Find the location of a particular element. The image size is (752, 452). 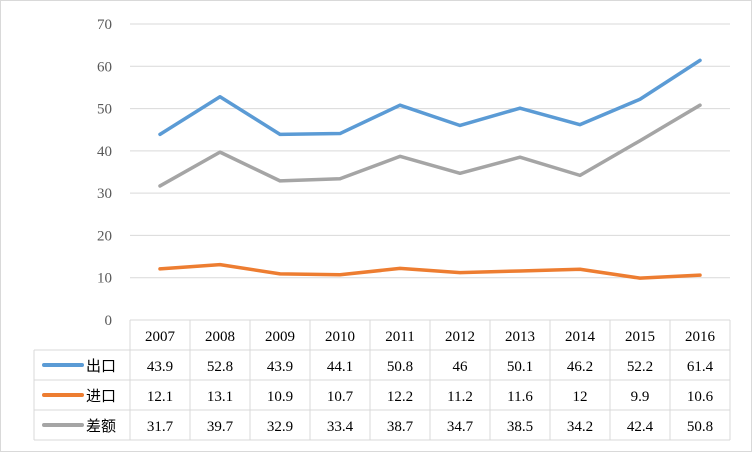

data-table-cell: 9.9 is located at coordinates (640, 397).